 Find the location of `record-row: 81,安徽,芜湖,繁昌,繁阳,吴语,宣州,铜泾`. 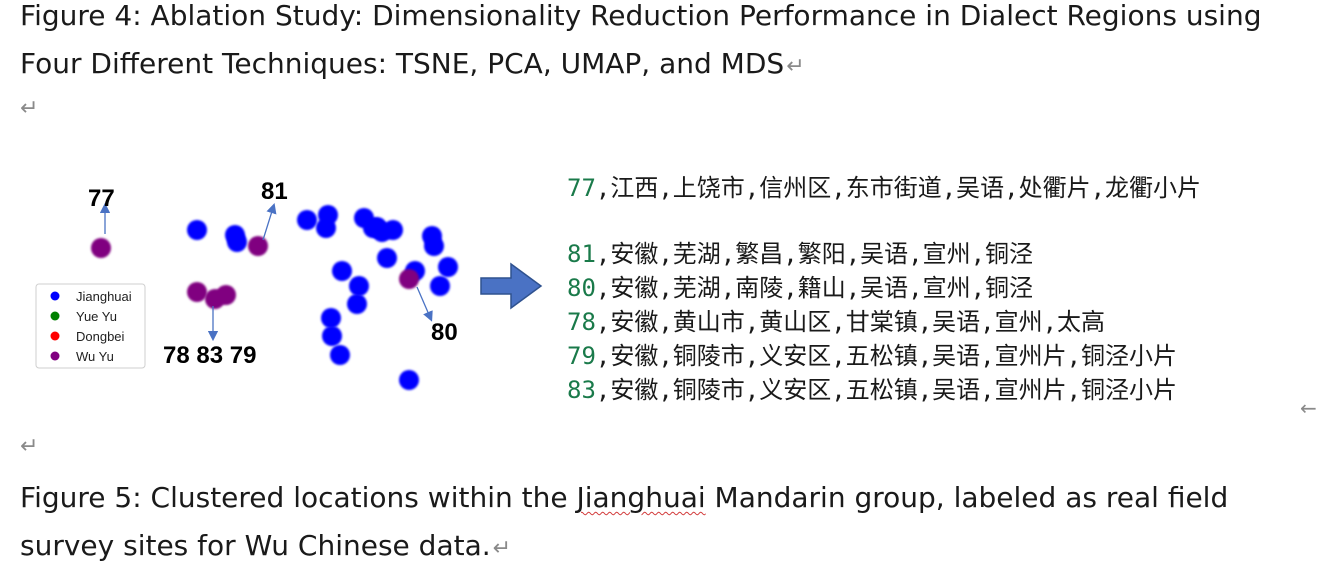

record-row: 81,安徽,芜湖,繁昌,繁阳,吴语,宣州,铜泾 is located at coordinates (884, 254).